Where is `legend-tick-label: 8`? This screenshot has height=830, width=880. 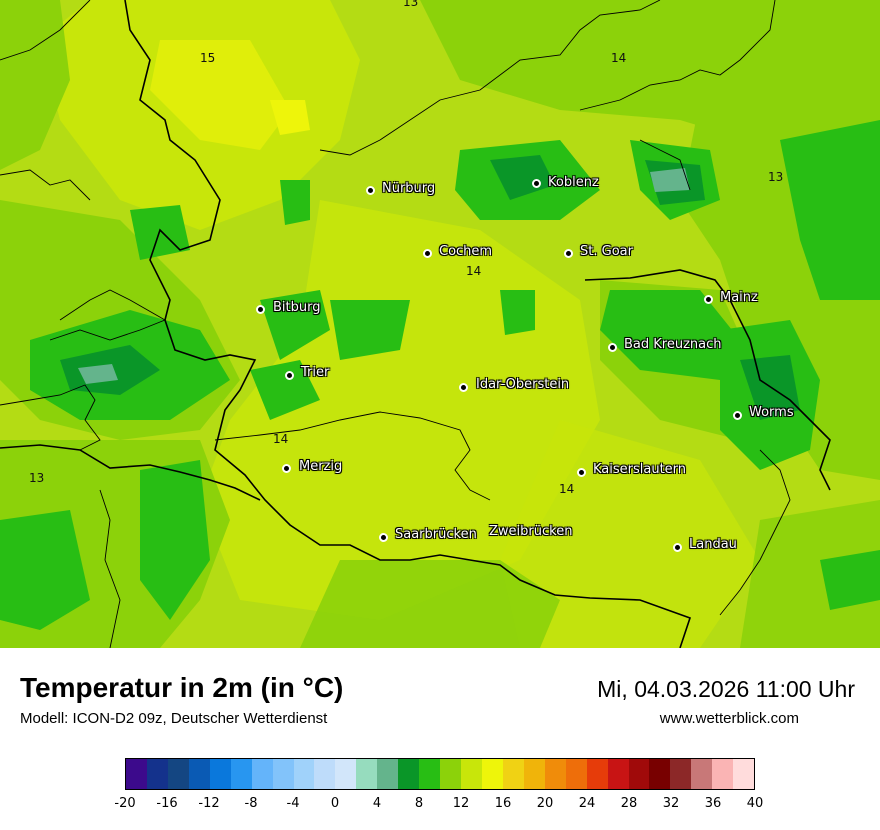
legend-tick-label: 8 is located at coordinates (419, 803).